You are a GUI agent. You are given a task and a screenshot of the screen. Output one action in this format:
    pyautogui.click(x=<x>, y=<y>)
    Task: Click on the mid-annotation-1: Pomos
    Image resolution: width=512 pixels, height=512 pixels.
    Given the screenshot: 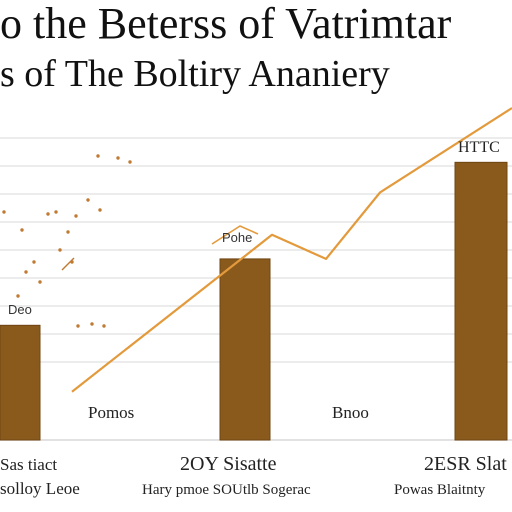 What is the action you would take?
    pyautogui.click(x=111, y=412)
    